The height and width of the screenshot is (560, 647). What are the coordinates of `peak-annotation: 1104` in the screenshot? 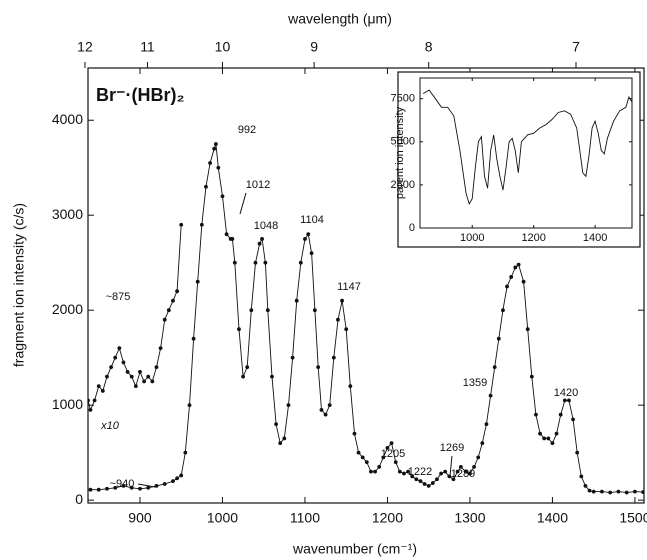 It's located at (312, 220).